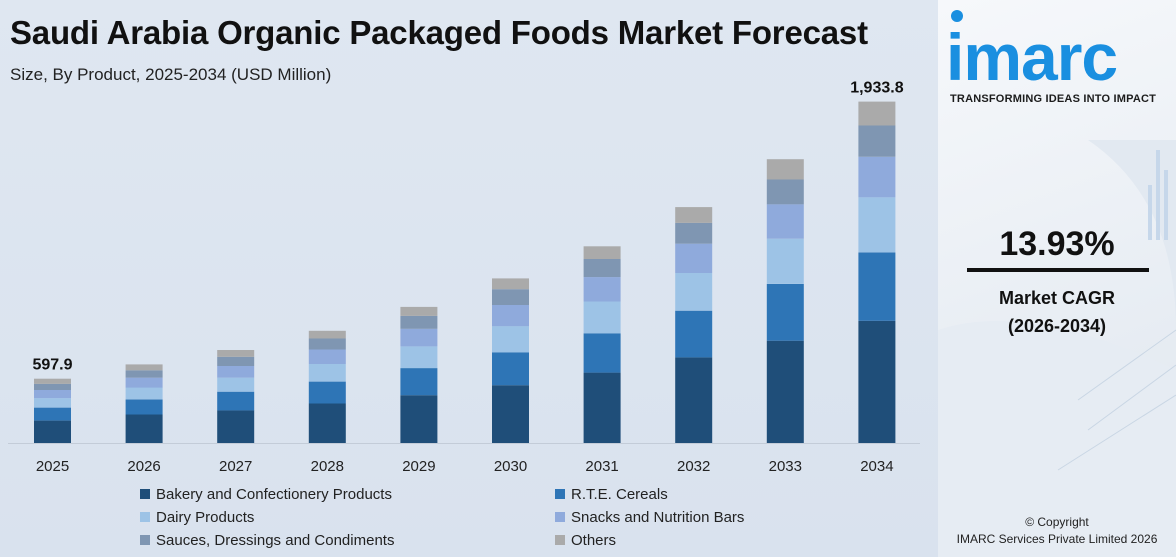 This screenshot has height=557, width=1176. I want to click on x-tick-label-2028: 2028, so click(327, 466).